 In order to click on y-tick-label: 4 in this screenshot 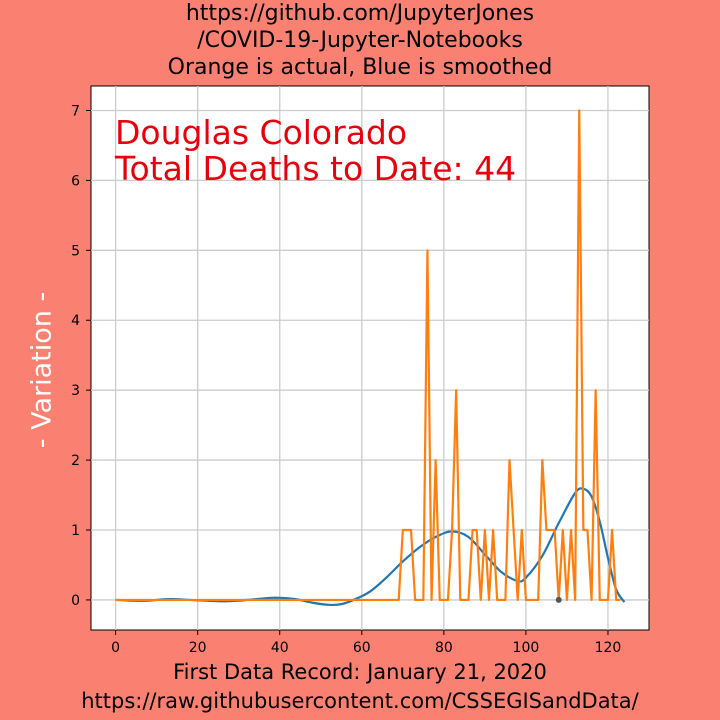, I will do `click(75, 321)`.